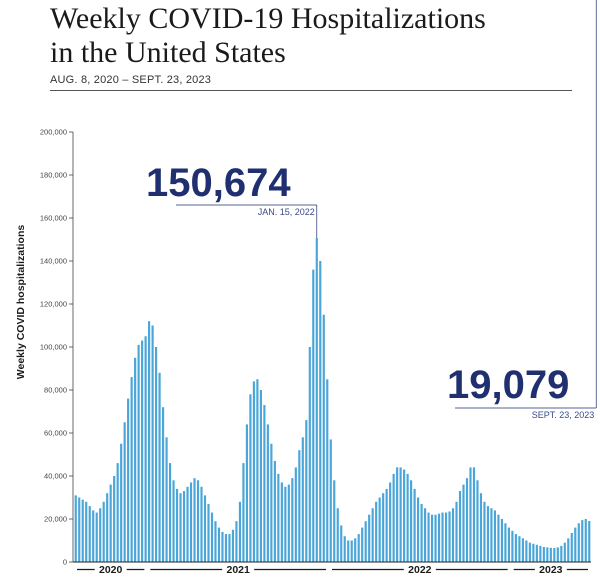  What do you see at coordinates (53, 261) in the screenshot?
I see `y-tick-label: 140,000` at bounding box center [53, 261].